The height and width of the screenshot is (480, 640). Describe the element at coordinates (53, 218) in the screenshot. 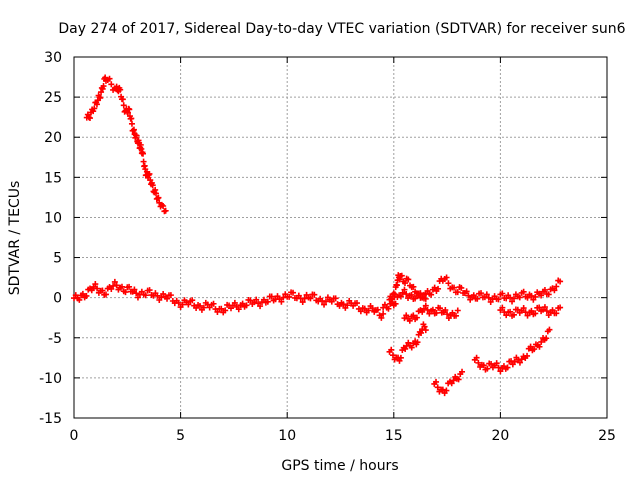

I see `y-tick-label: 10` at that location.